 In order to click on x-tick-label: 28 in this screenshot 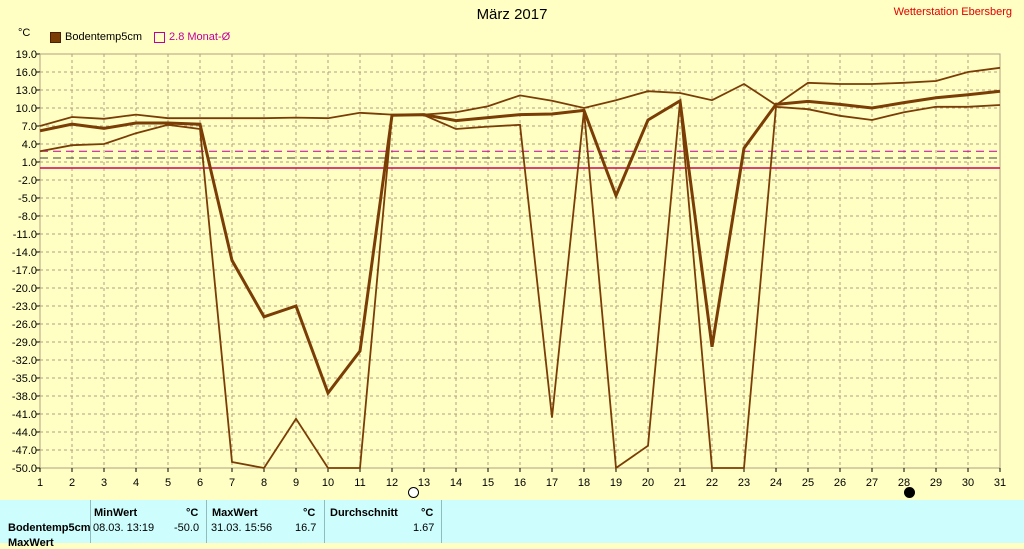, I will do `click(904, 483)`.